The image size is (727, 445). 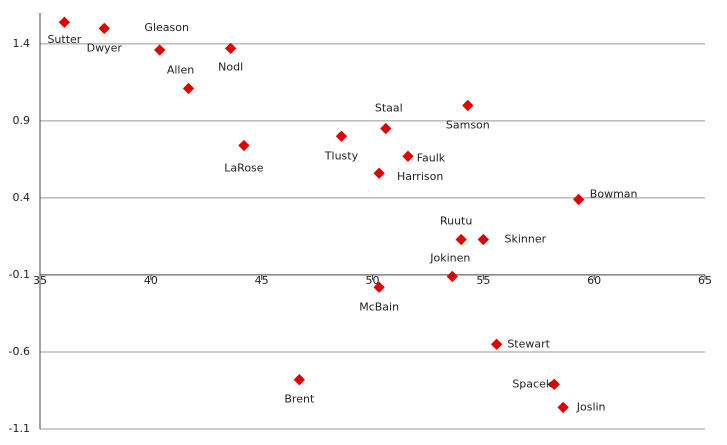 I want to click on point-label: Ruutu, so click(x=456, y=220).